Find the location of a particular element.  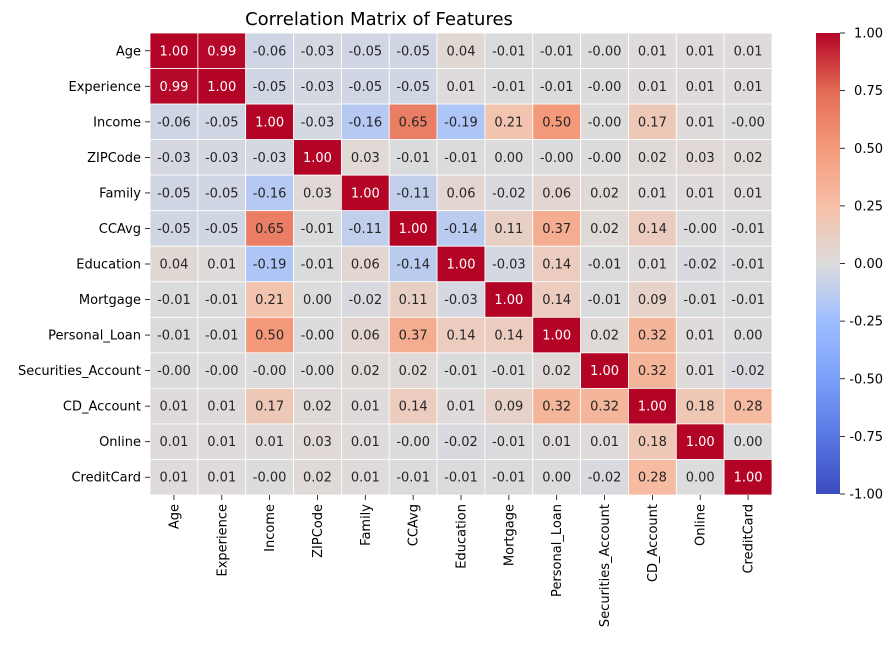

y-tick-label: Age is located at coordinates (128, 51).